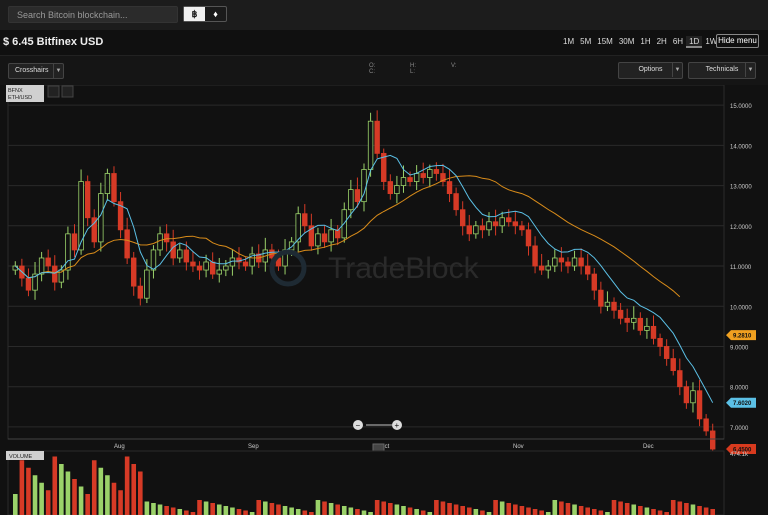  I want to click on volume-tag, so click(25, 455).